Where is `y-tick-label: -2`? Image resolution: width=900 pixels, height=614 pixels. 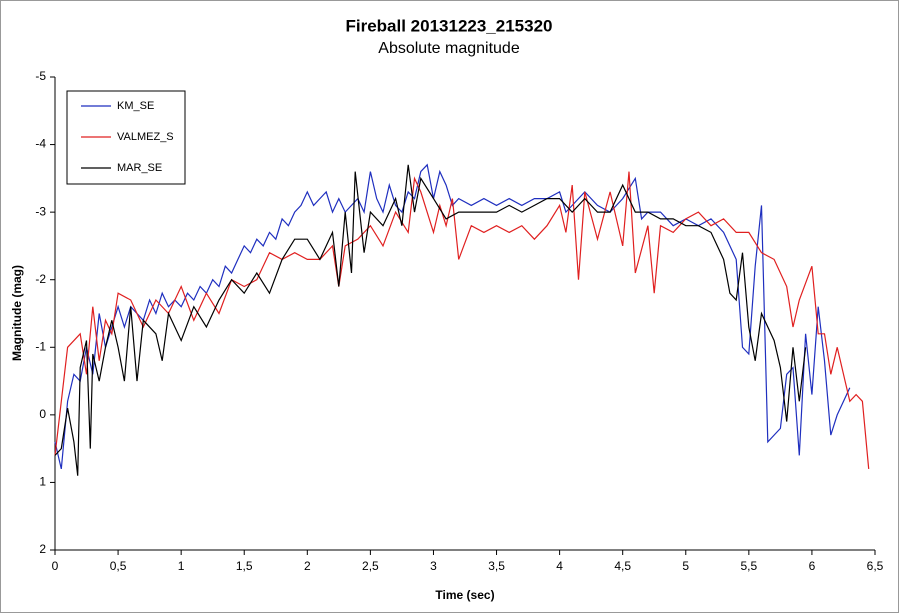
y-tick-label: -2 is located at coordinates (40, 279).